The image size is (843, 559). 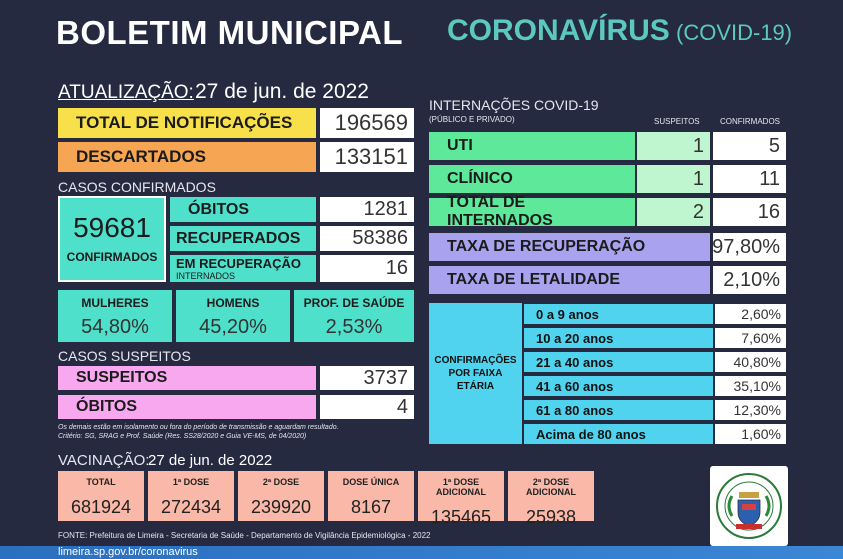 I want to click on vacinacao-total: TOTAL 681924, so click(x=101, y=496).